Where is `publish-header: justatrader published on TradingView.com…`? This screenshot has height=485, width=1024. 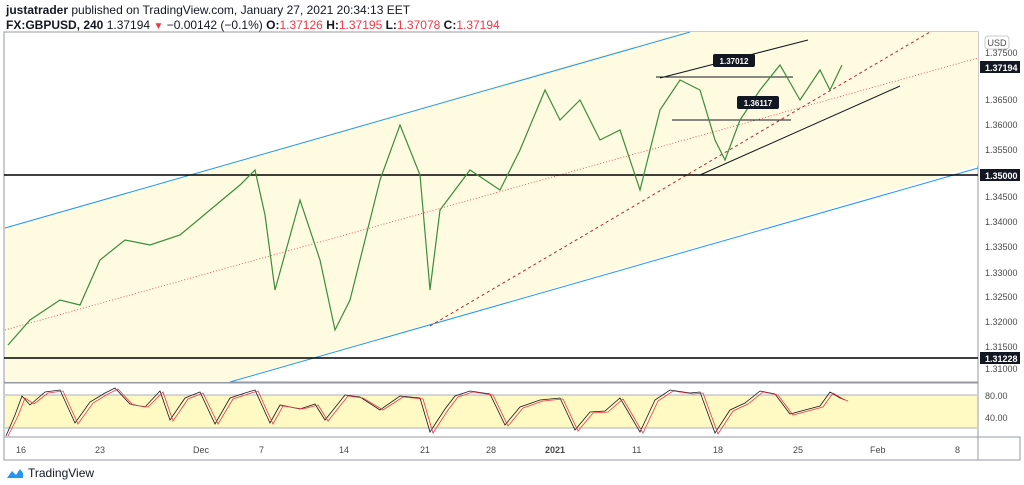 publish-header: justatrader published on TradingView.com… is located at coordinates (208, 10).